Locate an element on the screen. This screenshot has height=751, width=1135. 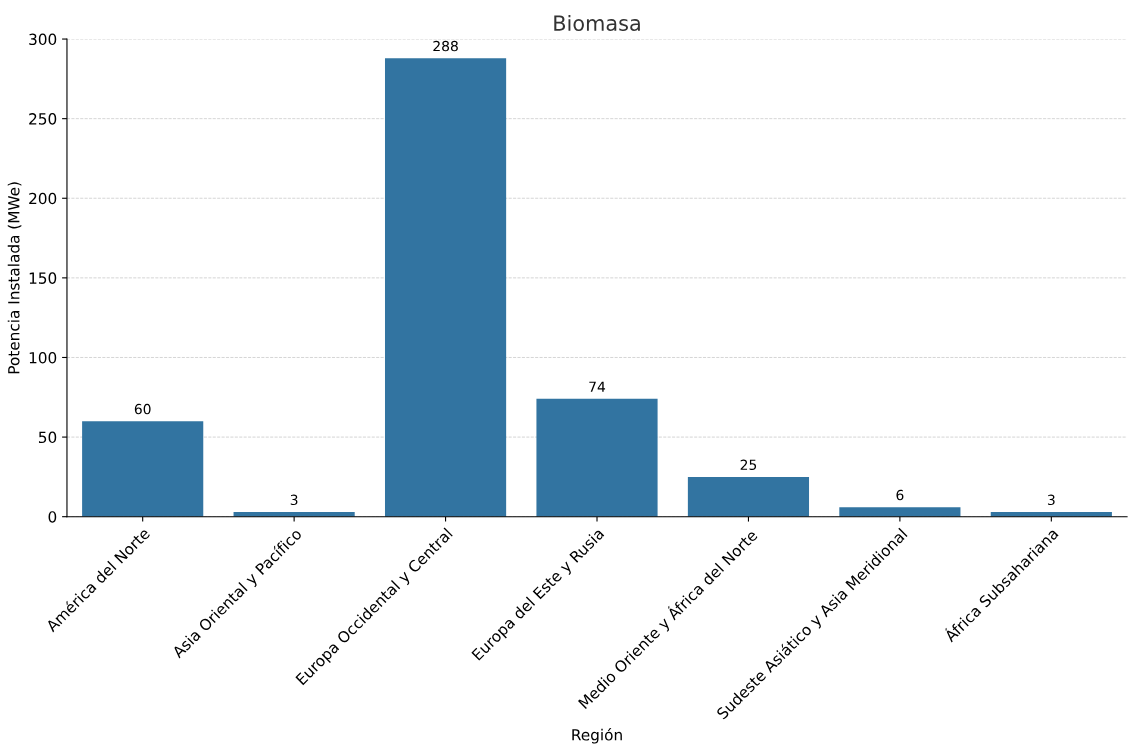
y-tick-label: 50 is located at coordinates (47, 437).